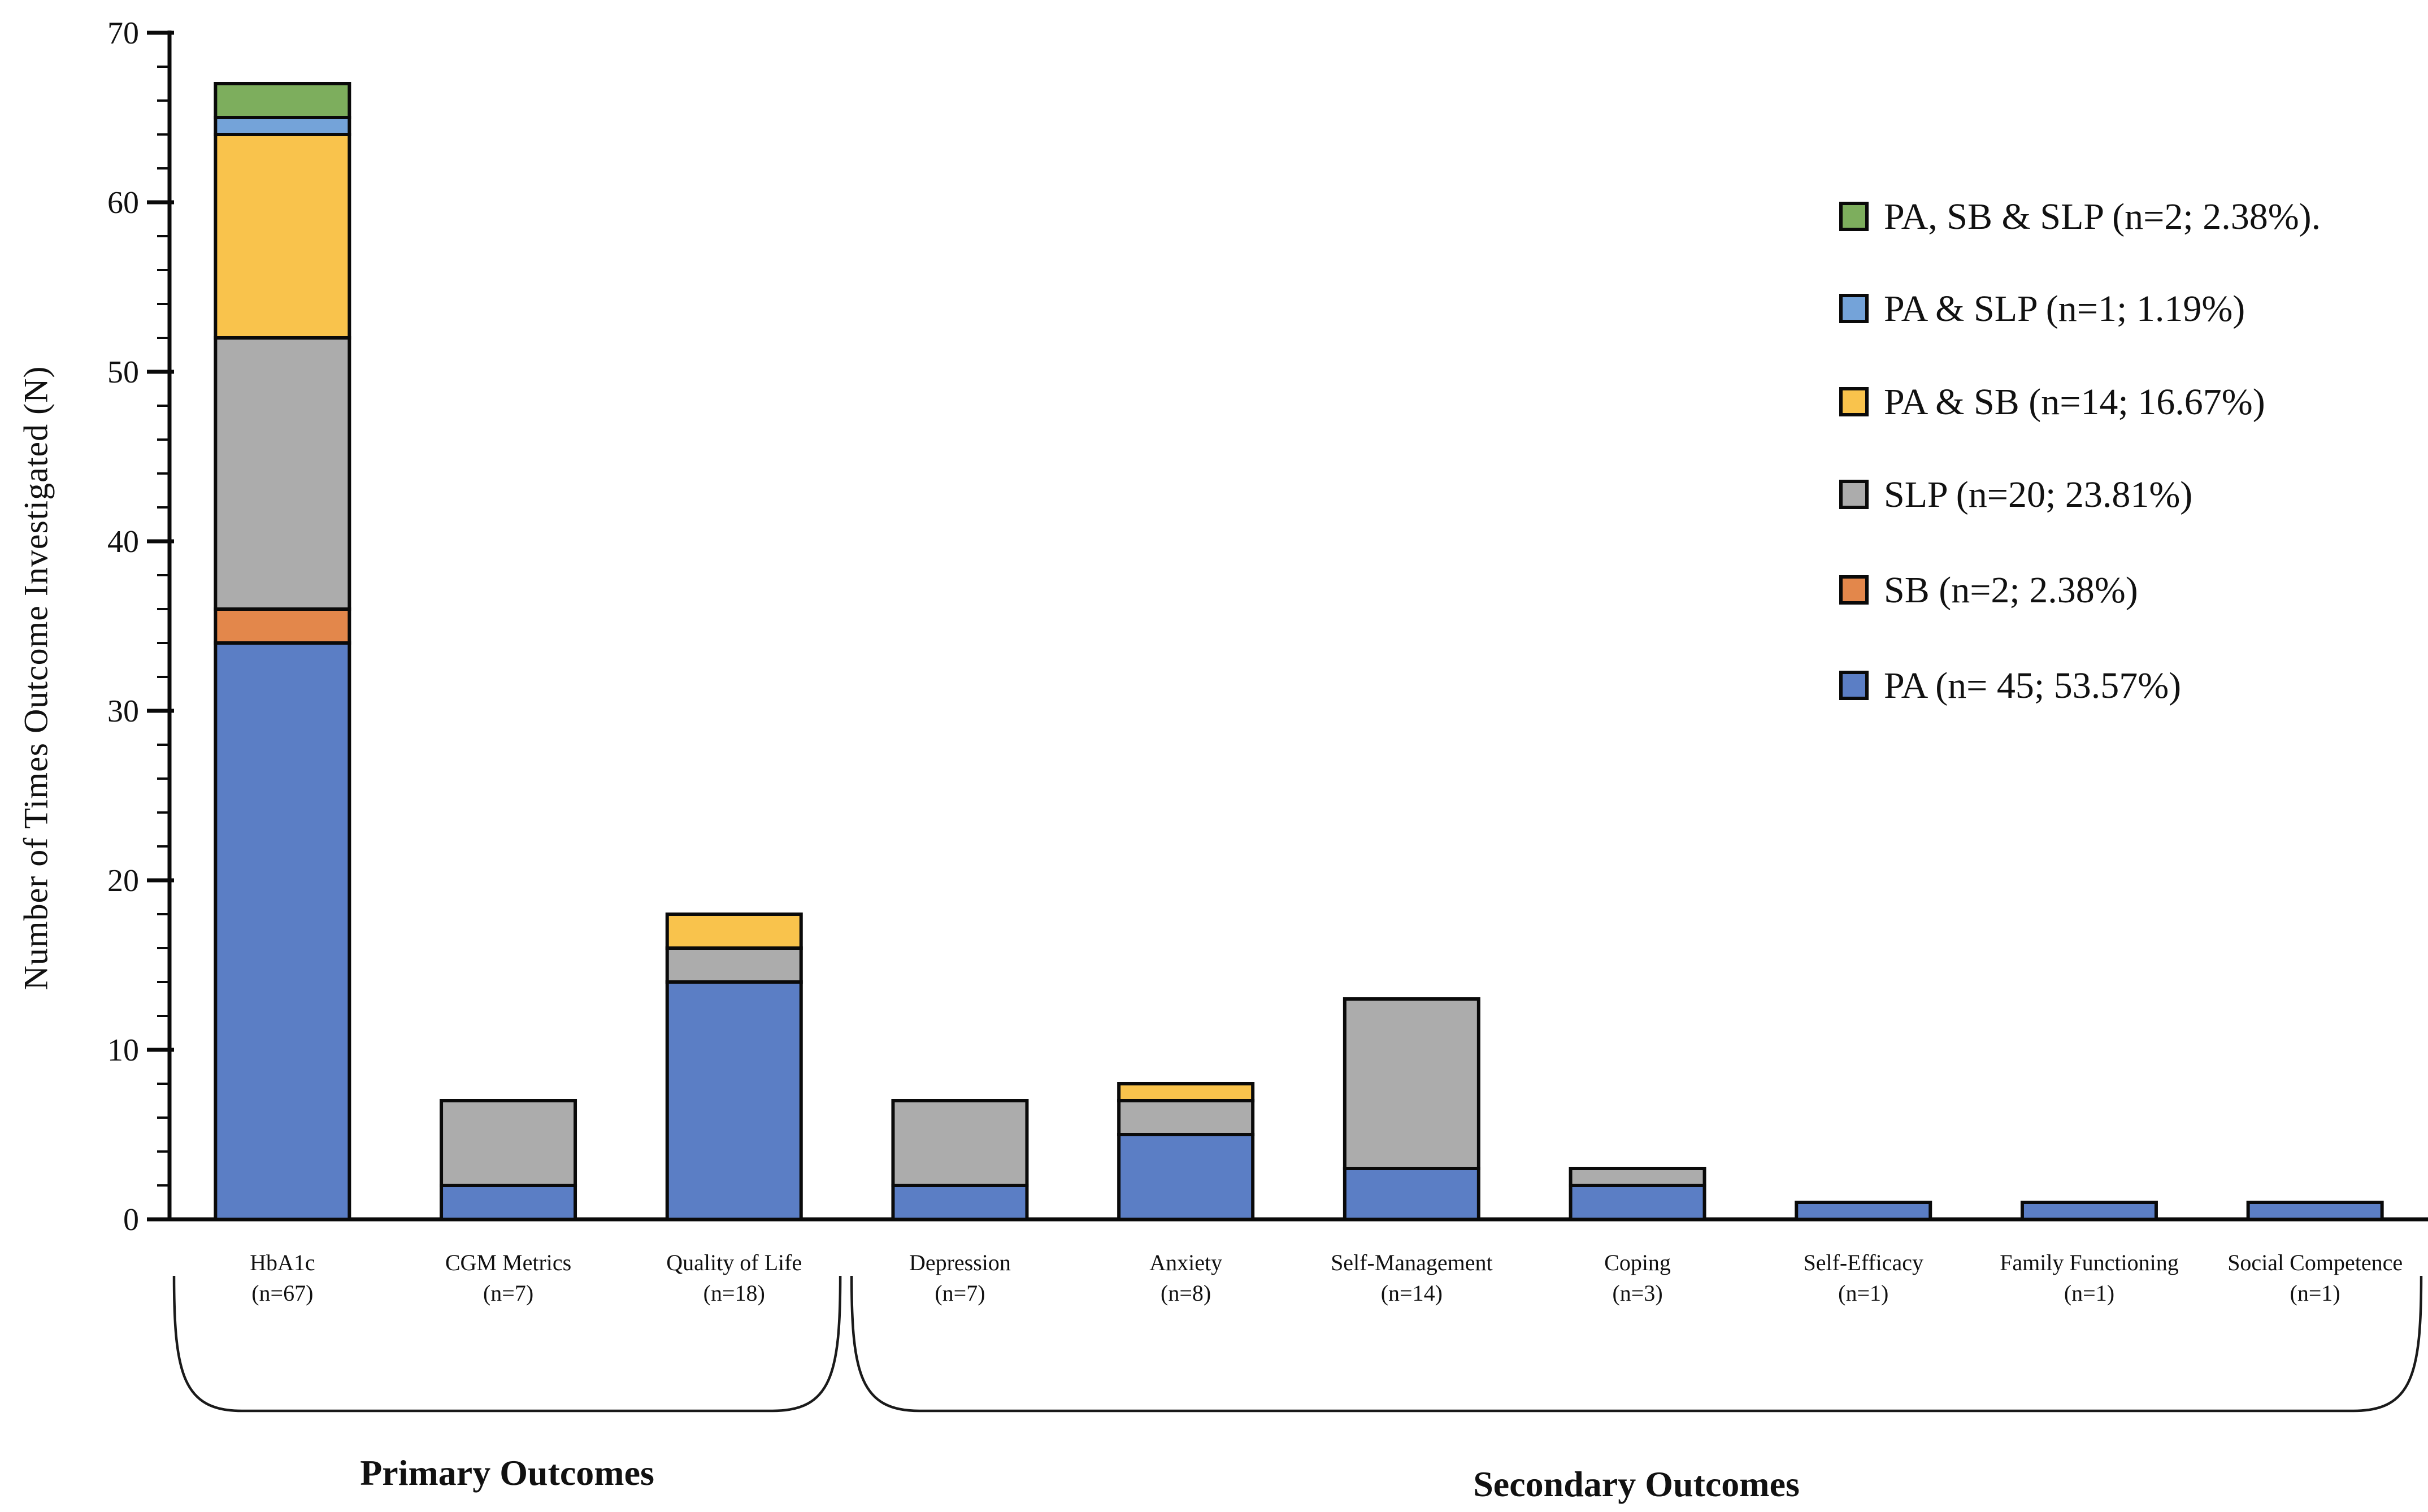 Image resolution: width=2428 pixels, height=1512 pixels. What do you see at coordinates (282, 1293) in the screenshot?
I see `category-sublabel: (n=67)` at bounding box center [282, 1293].